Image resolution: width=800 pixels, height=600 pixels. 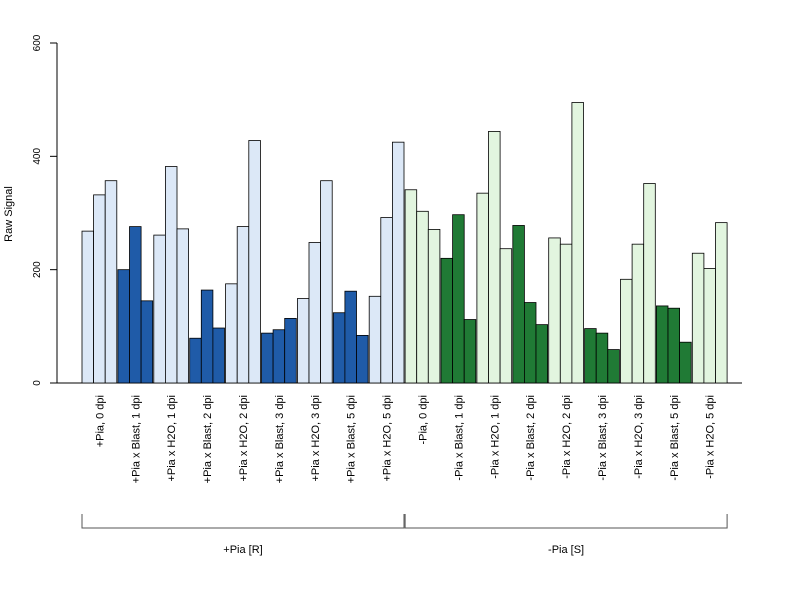 What do you see at coordinates (459, 438) in the screenshot?
I see `category-label: -Pia x Blast, 1 dpi` at bounding box center [459, 438].